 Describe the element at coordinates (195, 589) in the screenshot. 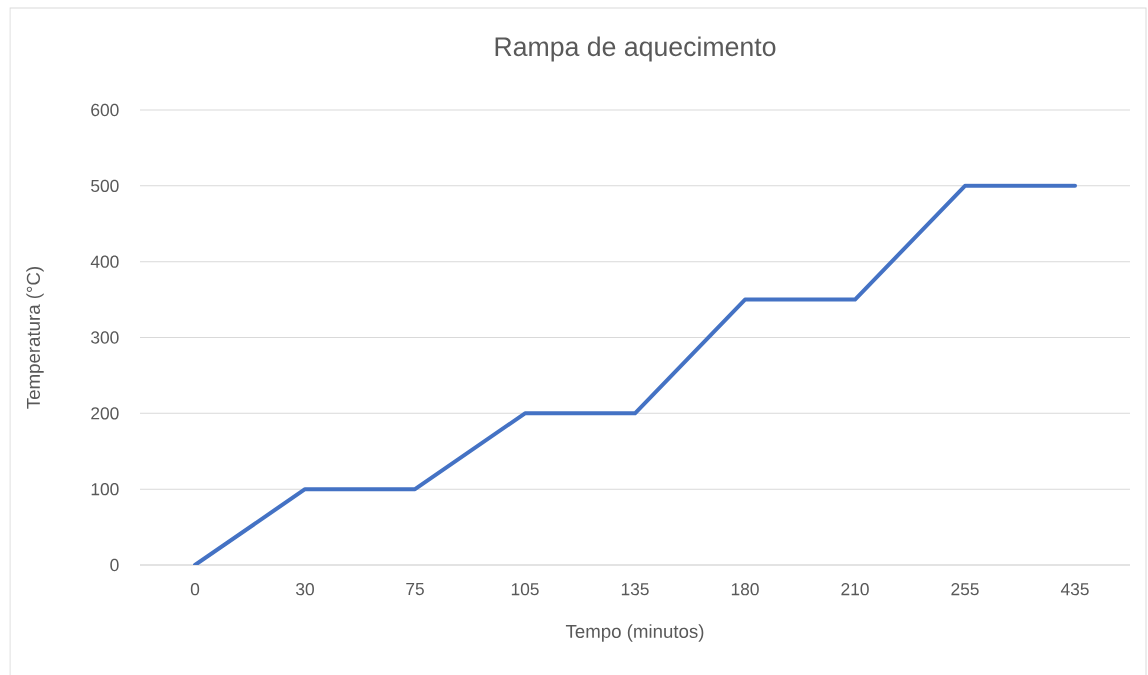

I see `x-tick-label: 0` at that location.